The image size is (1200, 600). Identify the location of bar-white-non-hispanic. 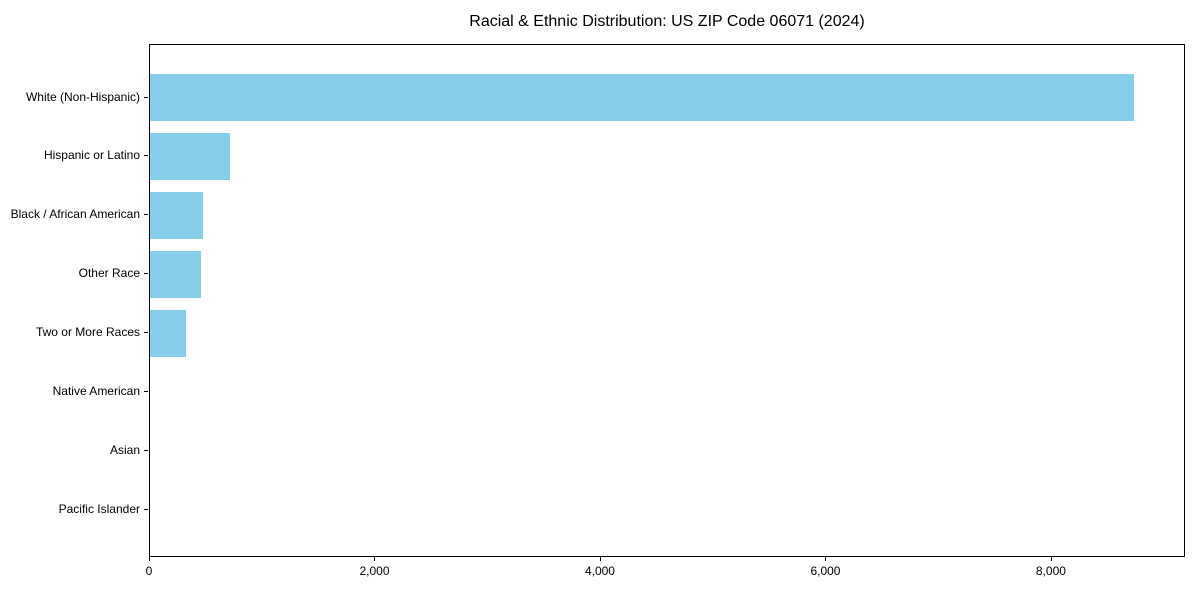
(642, 97).